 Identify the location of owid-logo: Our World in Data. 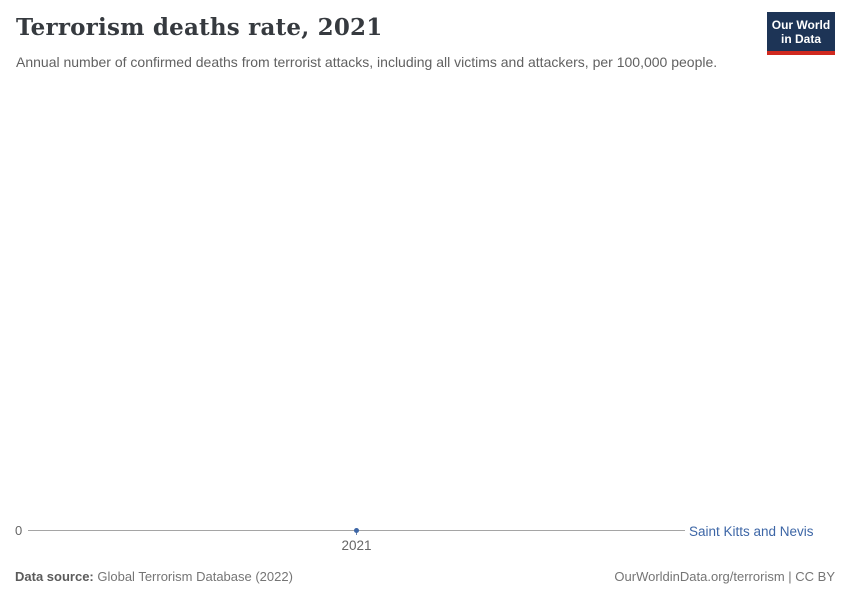
(801, 33).